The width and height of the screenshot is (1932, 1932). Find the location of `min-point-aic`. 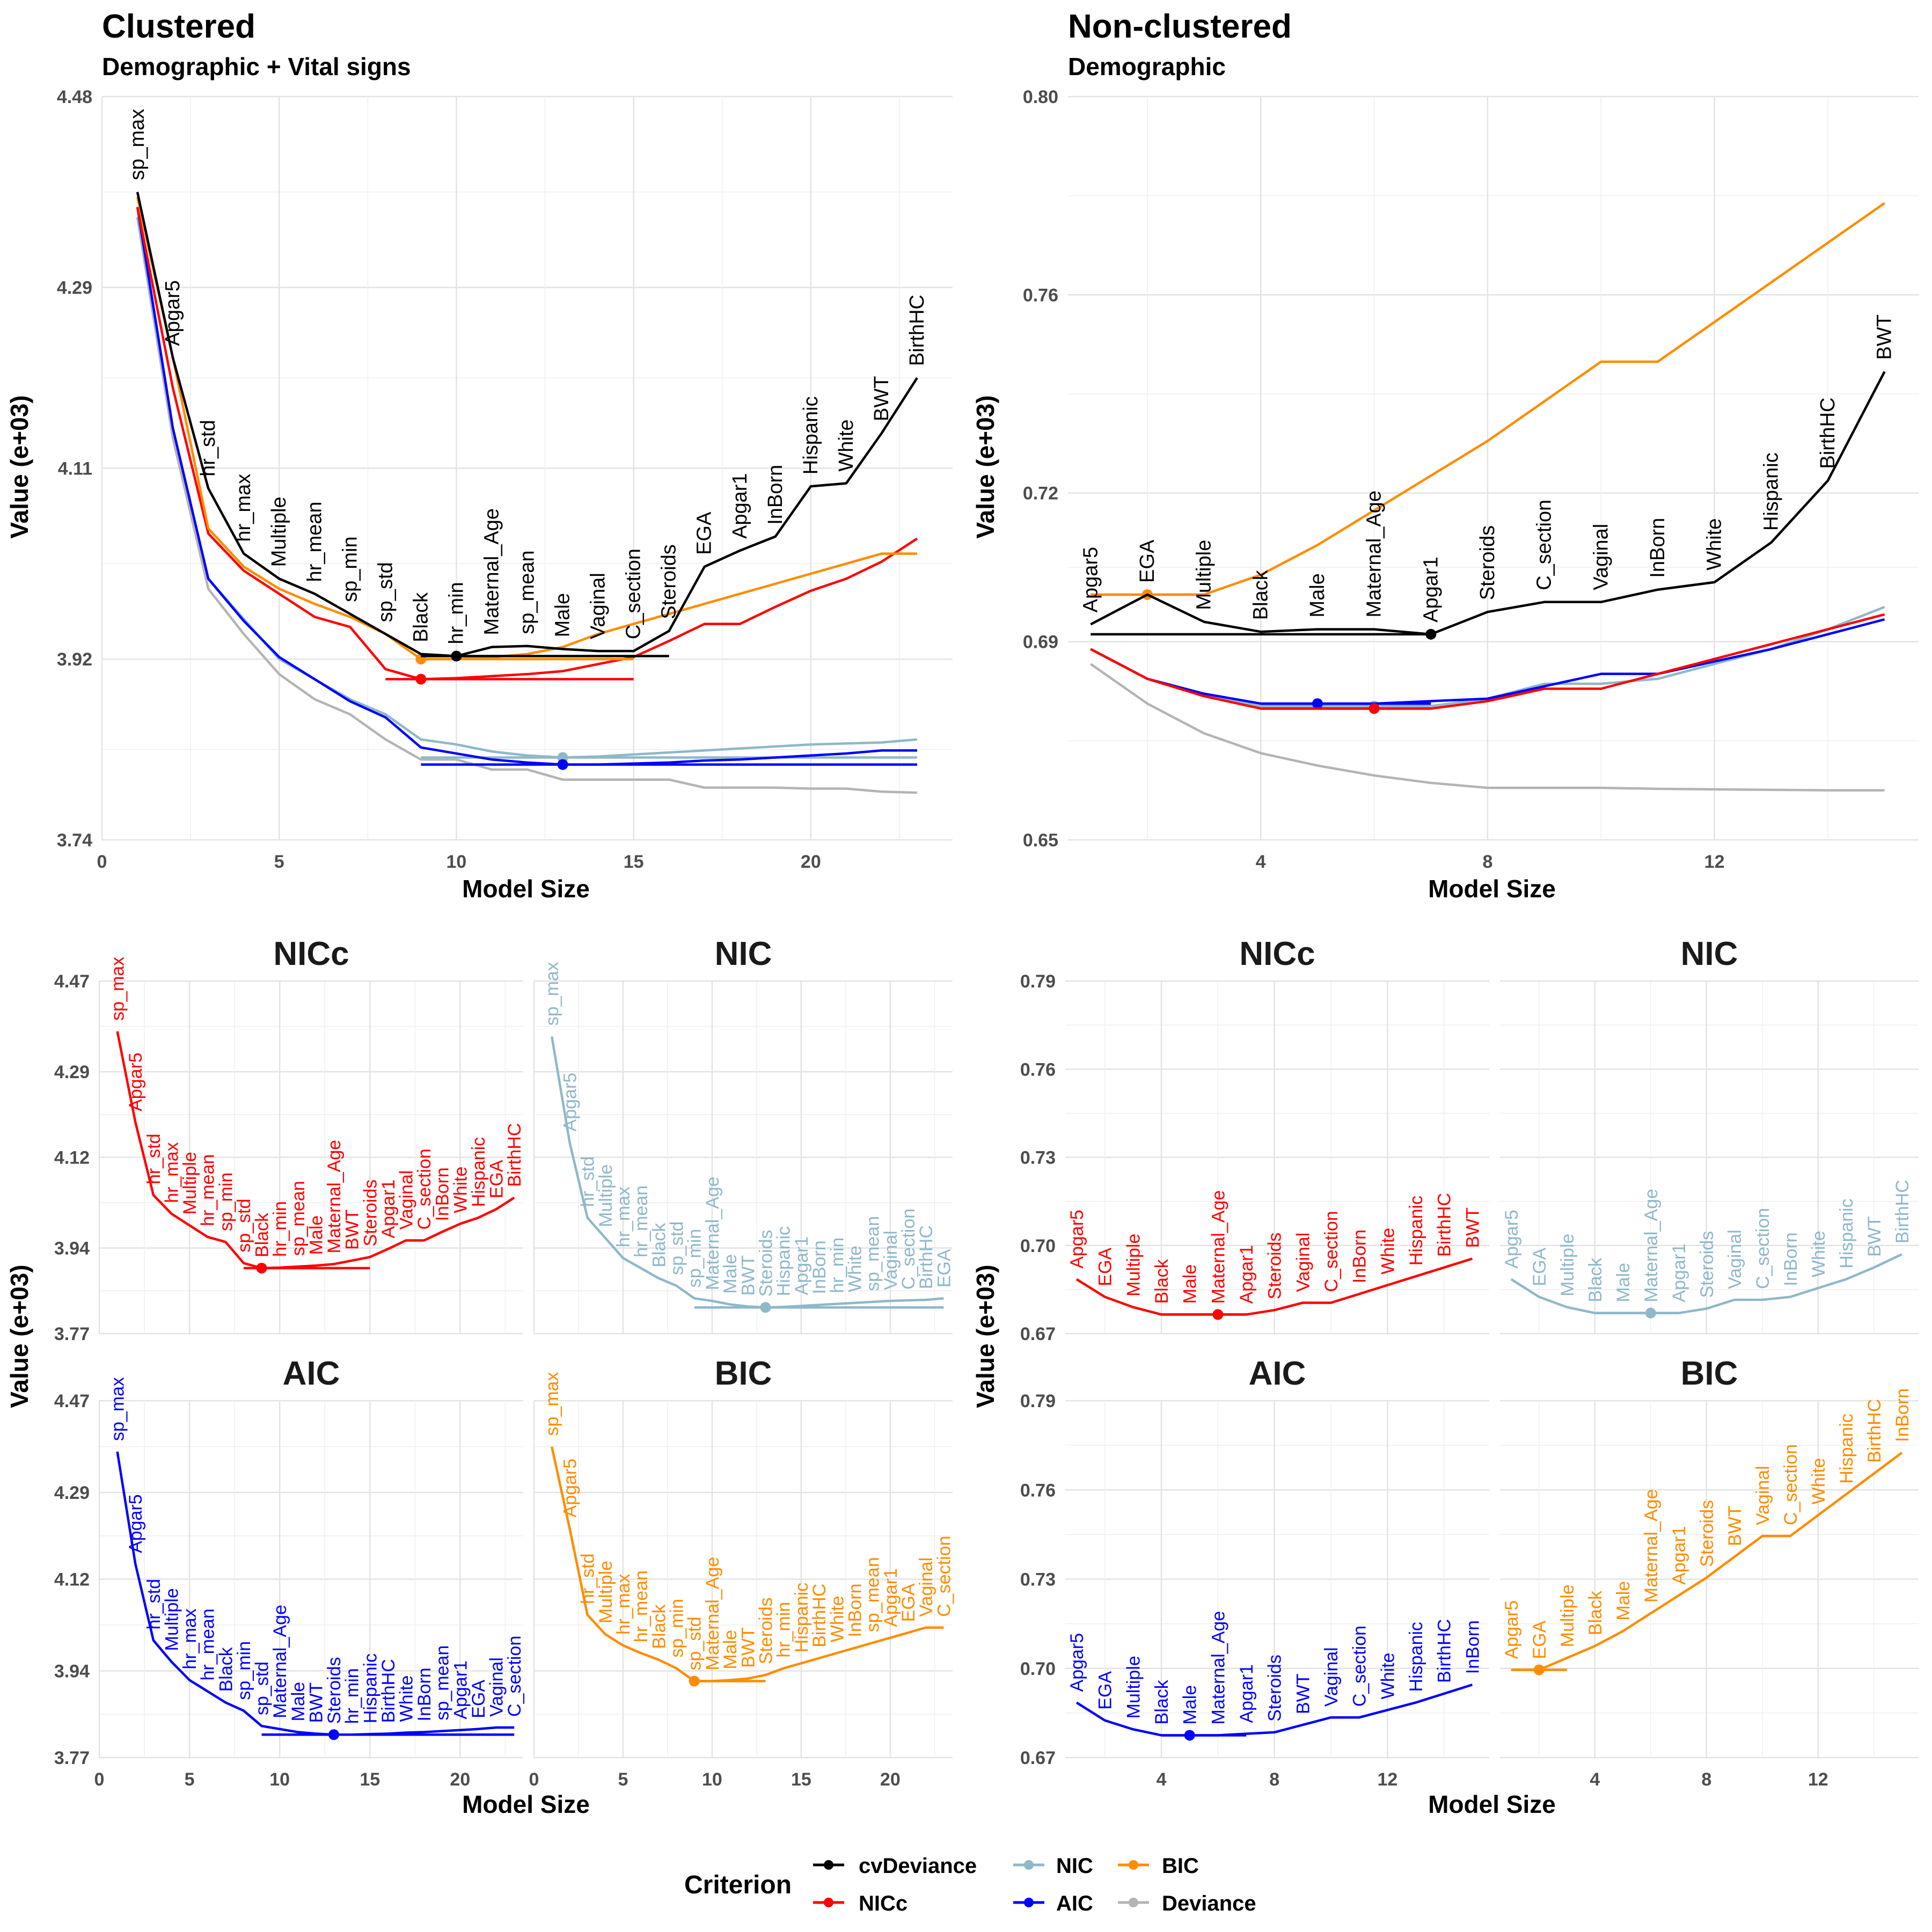

min-point-aic is located at coordinates (1317, 703).